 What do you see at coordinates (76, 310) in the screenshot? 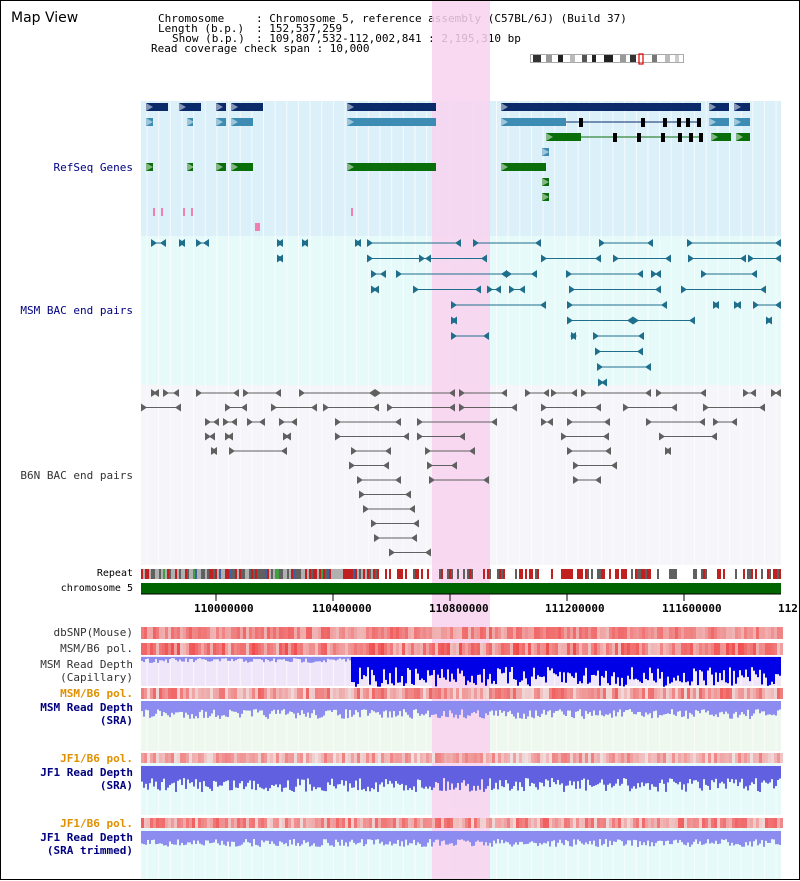
I see `msm-bac-label: MSM BAC end pairs` at bounding box center [76, 310].